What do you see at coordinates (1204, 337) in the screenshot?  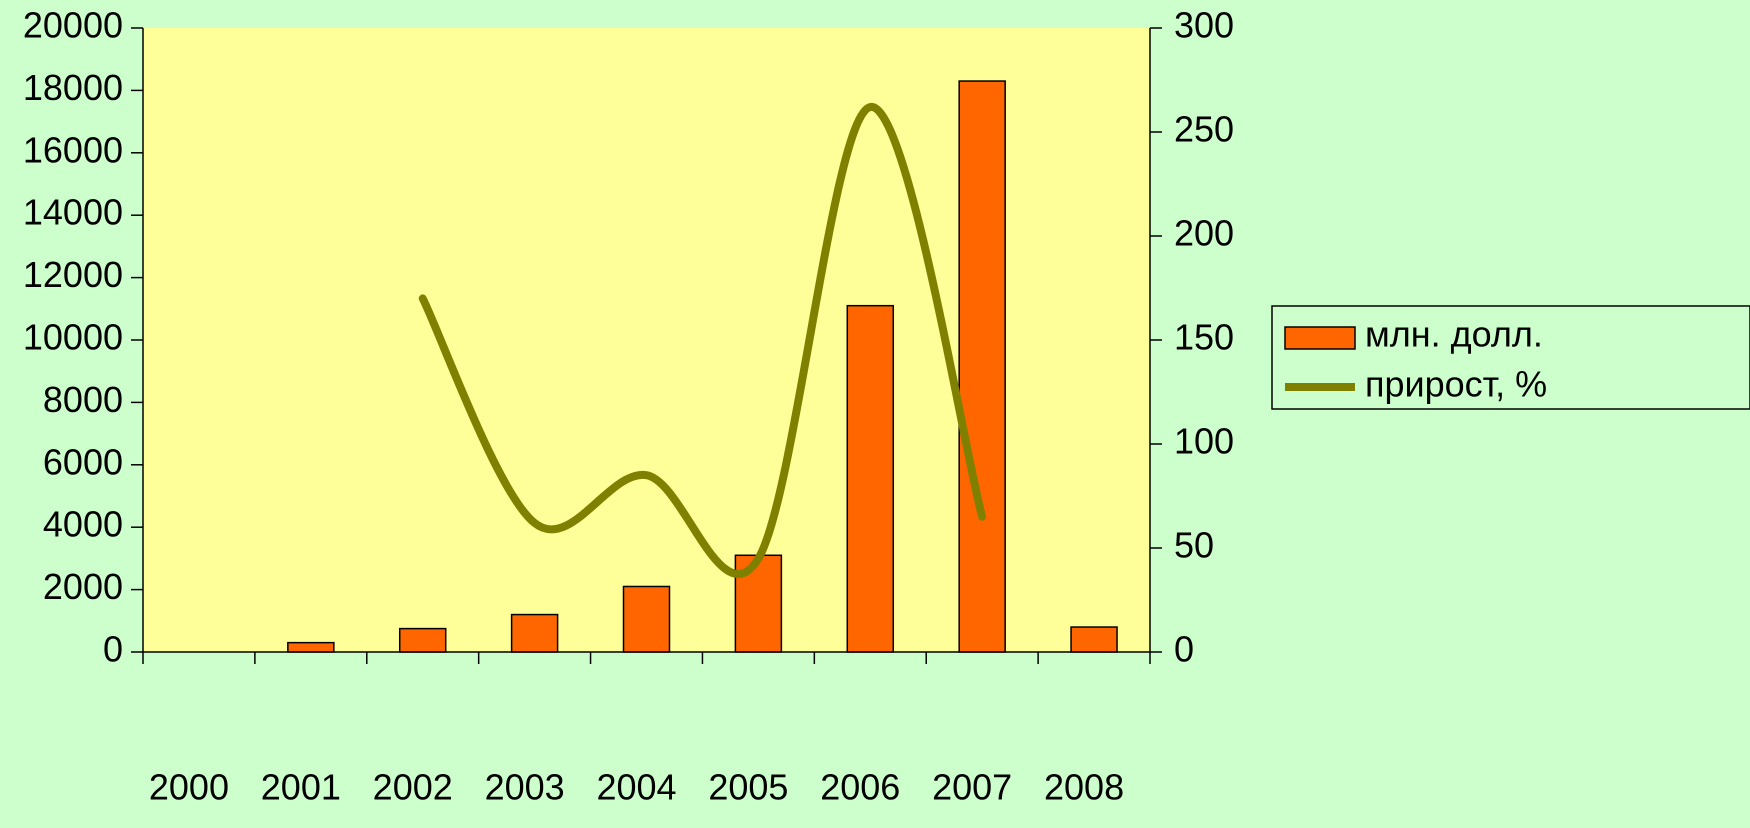 I see `y2-tick-label: 150` at bounding box center [1204, 337].